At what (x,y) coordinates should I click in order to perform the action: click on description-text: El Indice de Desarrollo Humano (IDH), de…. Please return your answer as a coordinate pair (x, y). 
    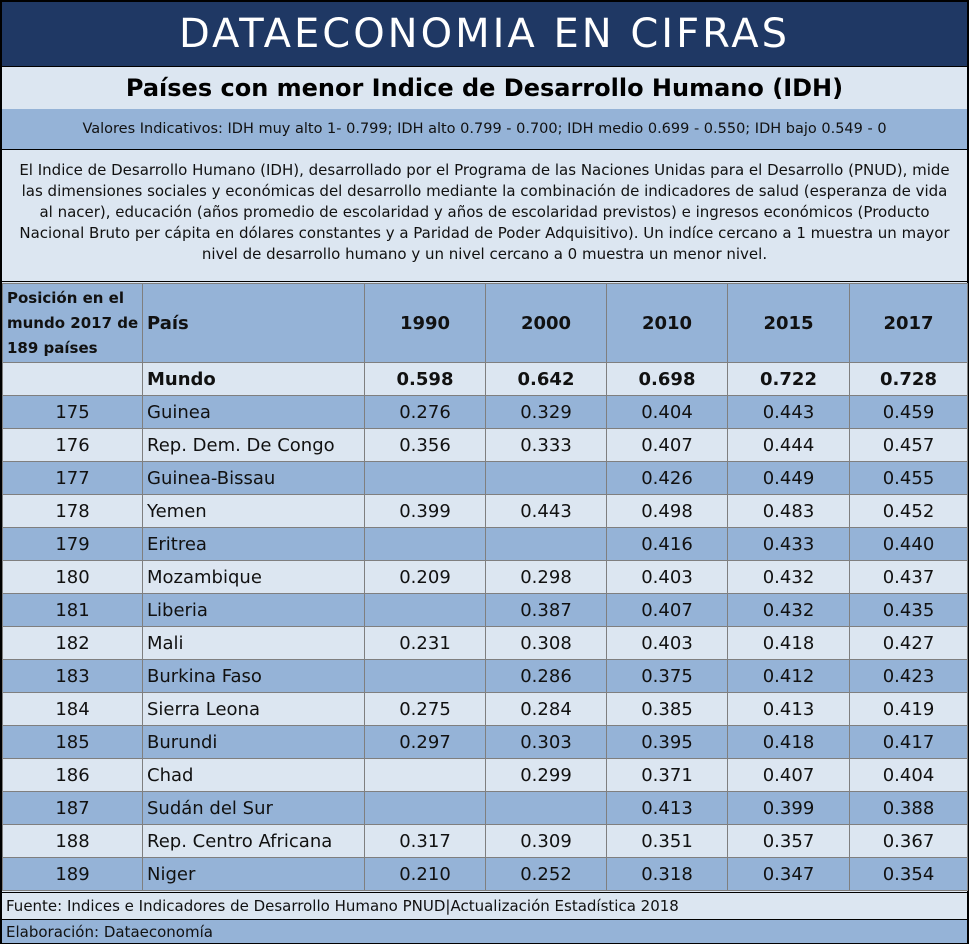
    Looking at the image, I should click on (484, 212).